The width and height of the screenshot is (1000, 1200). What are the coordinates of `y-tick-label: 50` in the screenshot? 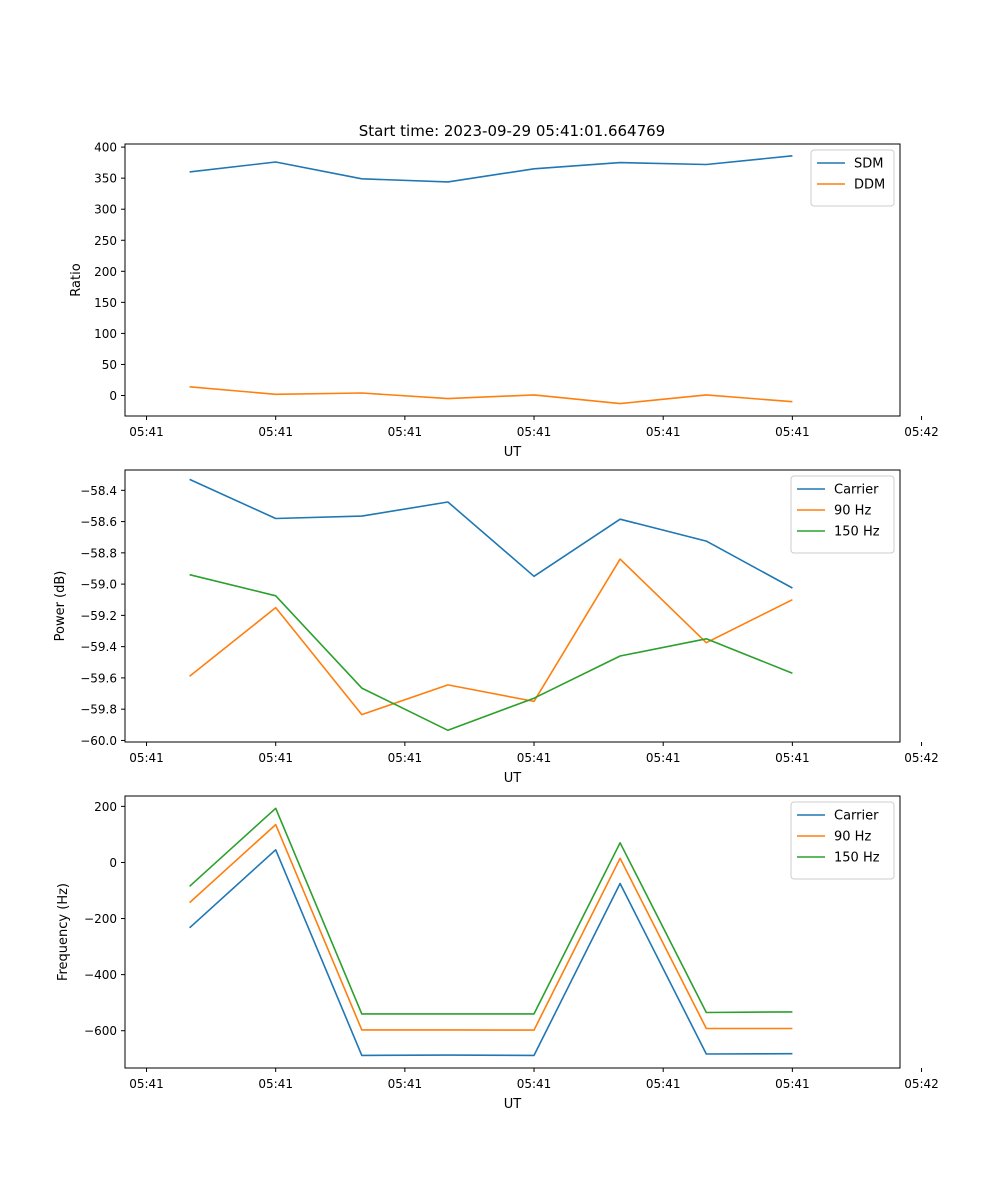 It's located at (109, 365).